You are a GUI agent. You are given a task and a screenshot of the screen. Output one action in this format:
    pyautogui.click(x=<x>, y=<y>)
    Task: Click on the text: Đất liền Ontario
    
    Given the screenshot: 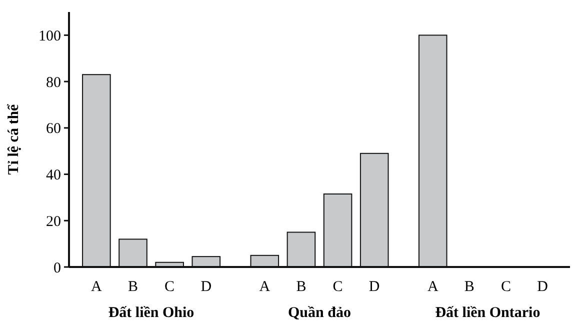 What is the action you would take?
    pyautogui.click(x=487, y=313)
    